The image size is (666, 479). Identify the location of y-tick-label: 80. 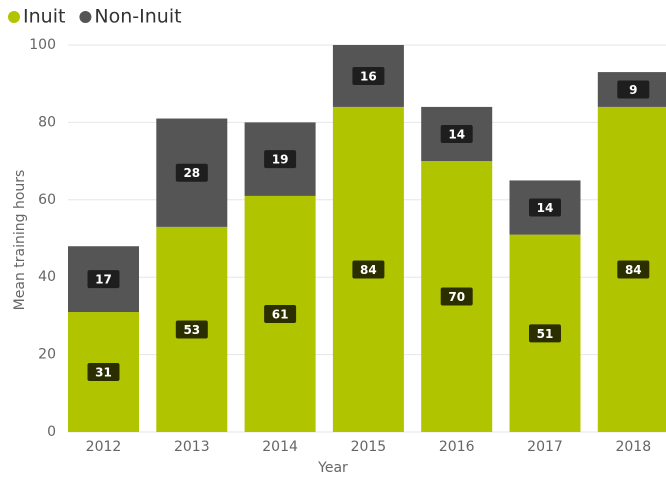
(47, 122).